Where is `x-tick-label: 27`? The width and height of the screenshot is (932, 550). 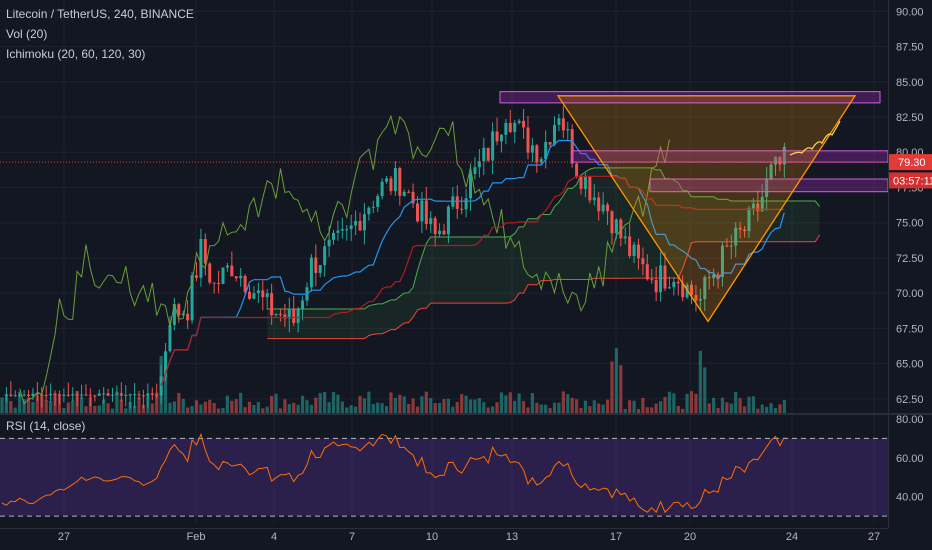
x-tick-label: 27 is located at coordinates (64, 537).